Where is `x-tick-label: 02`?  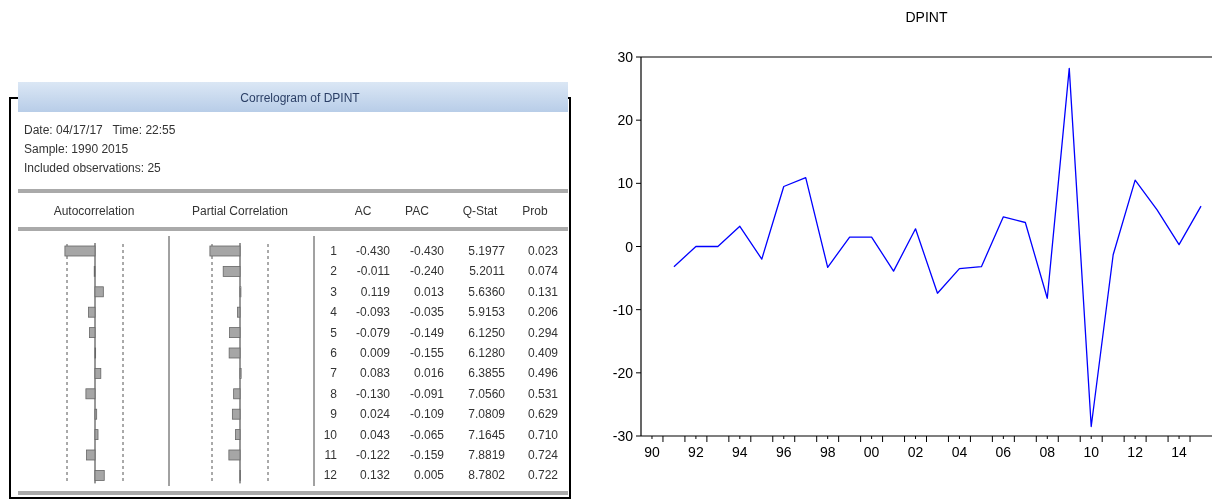 x-tick-label: 02 is located at coordinates (915, 452).